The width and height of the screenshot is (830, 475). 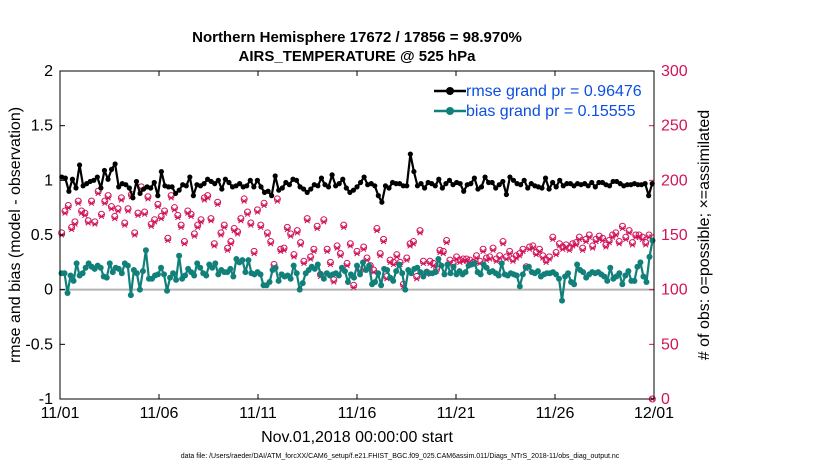 I want to click on legend-rmse-marker, so click(x=450, y=91).